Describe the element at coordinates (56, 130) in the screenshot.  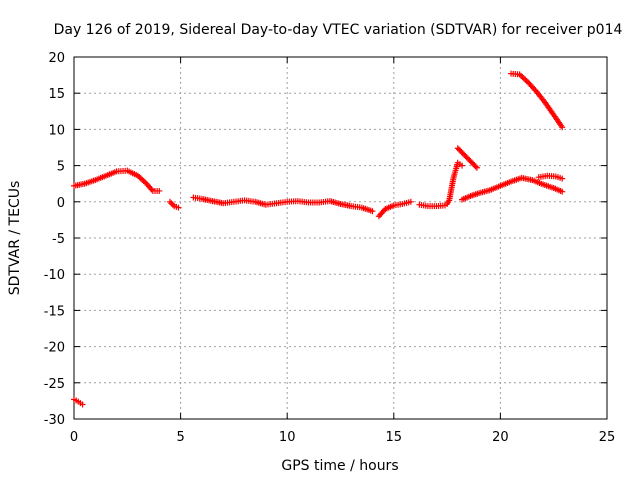
I see `y-tick-label: 10` at that location.